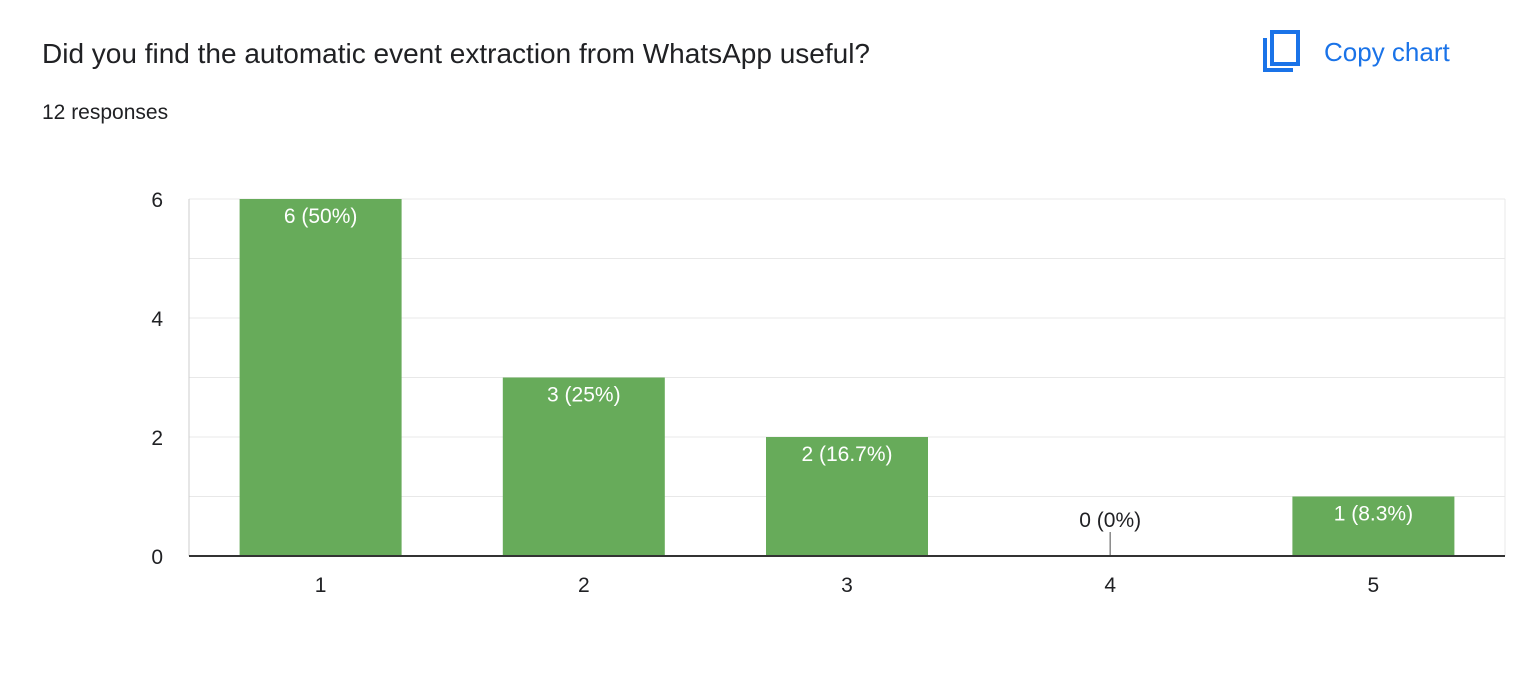 This screenshot has height=700, width=1524. What do you see at coordinates (157, 319) in the screenshot?
I see `y-tick-label: 4` at bounding box center [157, 319].